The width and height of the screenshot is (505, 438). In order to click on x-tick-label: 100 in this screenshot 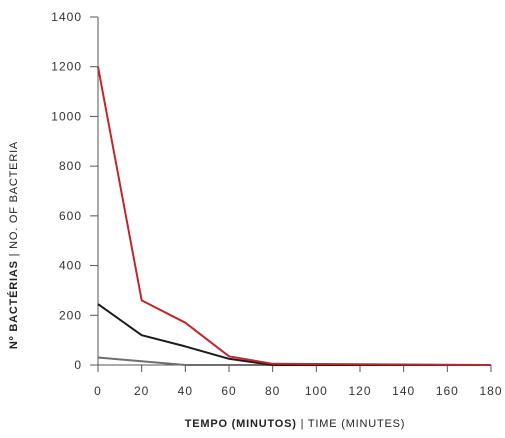, I will do `click(316, 391)`.